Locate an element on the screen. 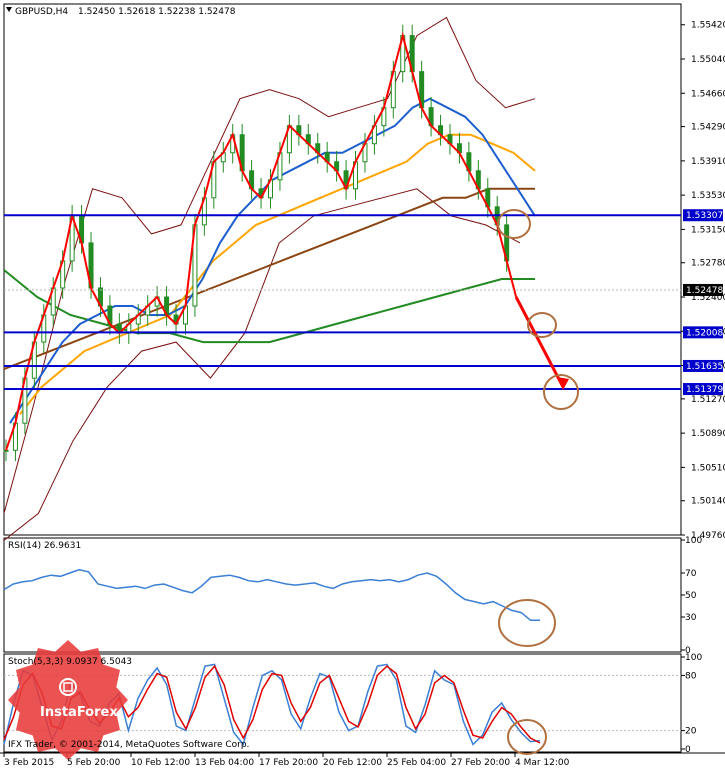 The height and width of the screenshot is (770, 725). price-tick-label: 1.52400 is located at coordinates (708, 298).